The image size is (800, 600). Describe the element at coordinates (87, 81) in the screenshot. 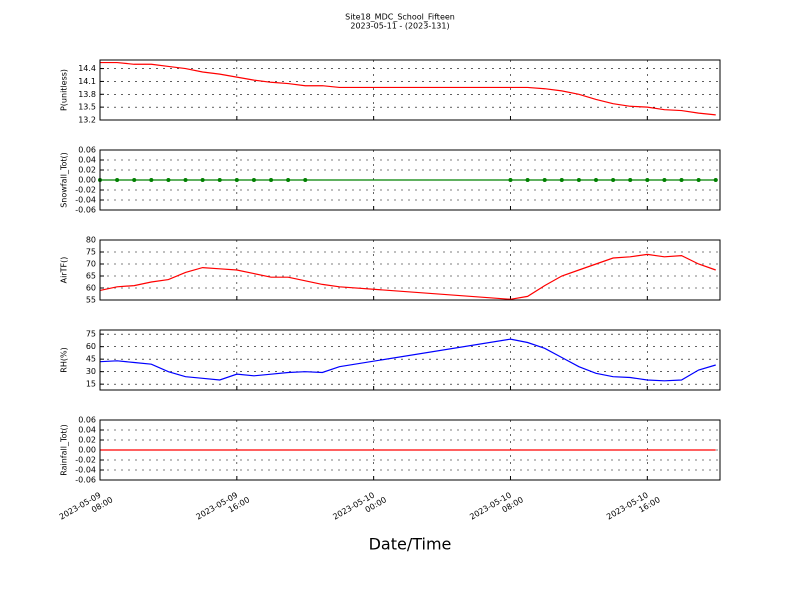

I see `y-tick-label: 14.1` at that location.